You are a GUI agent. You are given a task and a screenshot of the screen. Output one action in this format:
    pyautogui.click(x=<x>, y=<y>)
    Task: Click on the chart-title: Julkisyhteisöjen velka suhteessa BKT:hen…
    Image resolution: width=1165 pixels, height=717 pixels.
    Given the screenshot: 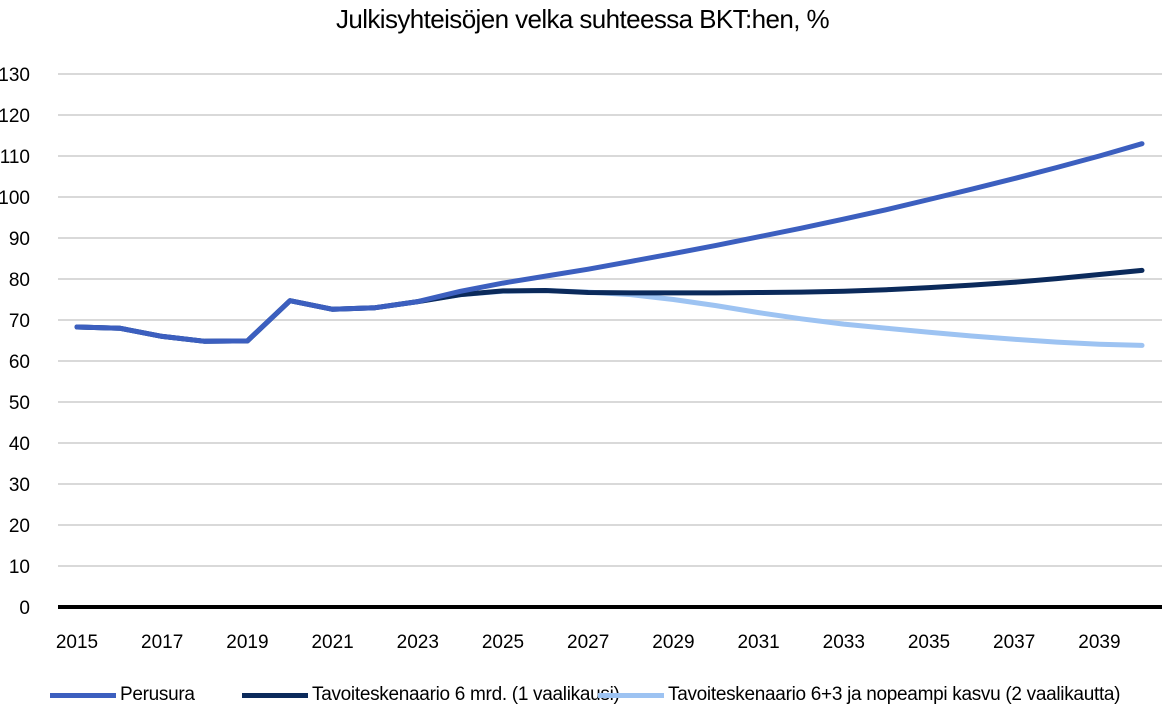 What is the action you would take?
    pyautogui.click(x=582, y=19)
    